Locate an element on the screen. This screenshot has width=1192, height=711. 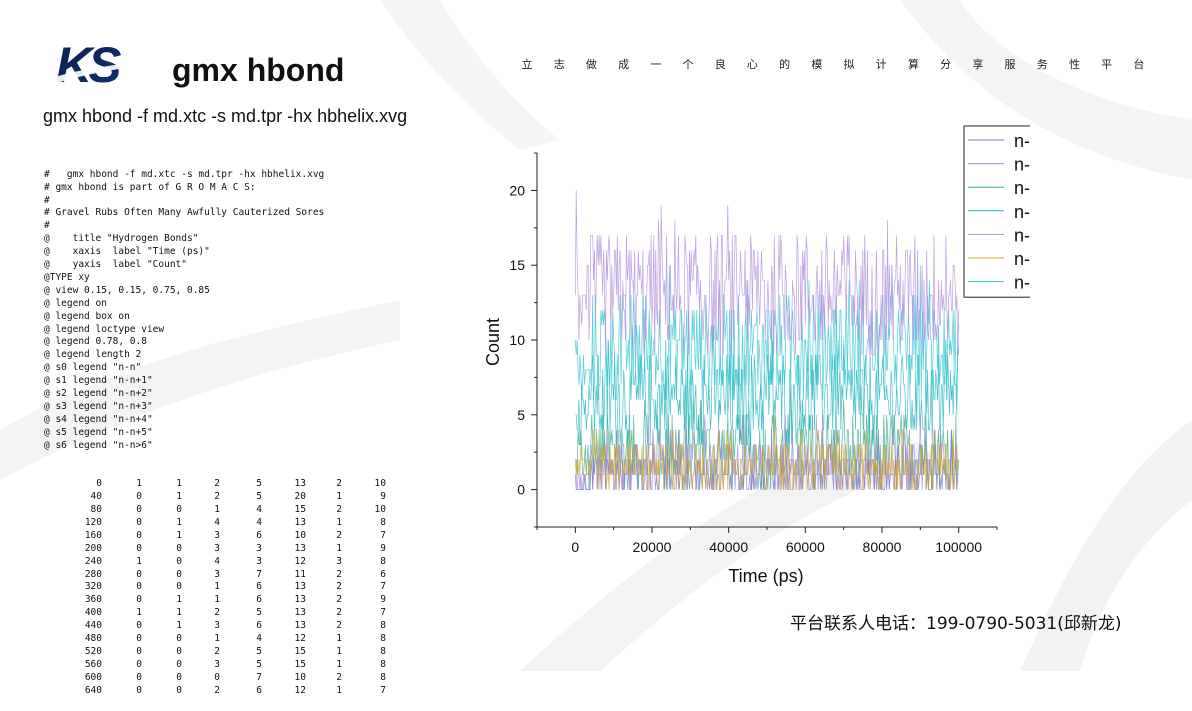
x-tick-label: 100000 is located at coordinates (958, 547).